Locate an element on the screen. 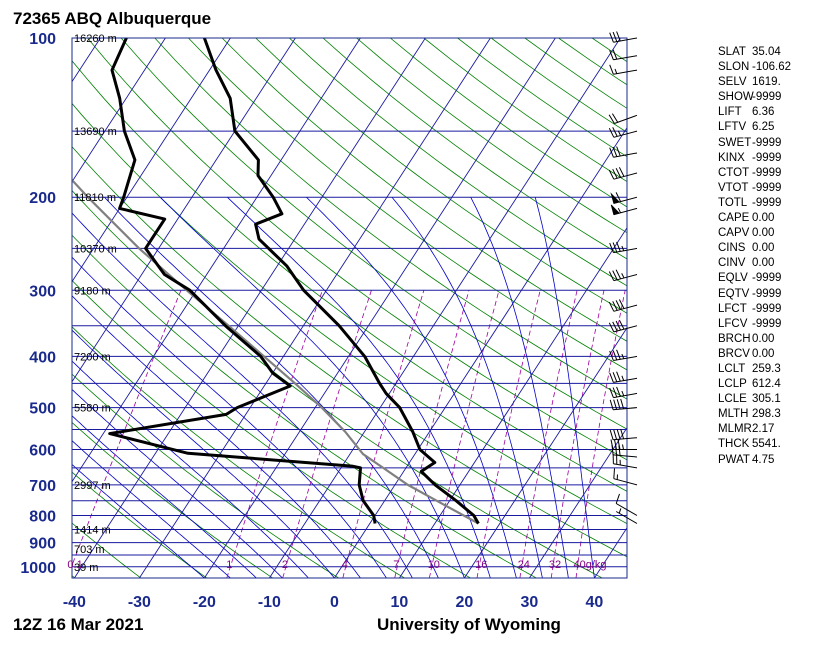  index-row: PWAT 4.75 is located at coordinates (770, 460).